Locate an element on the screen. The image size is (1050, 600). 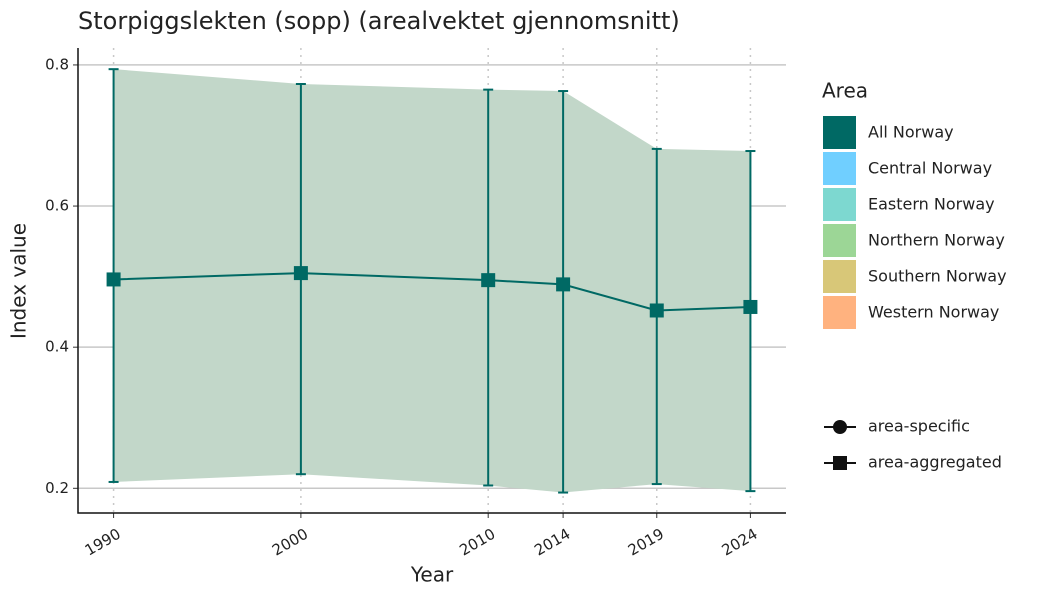
x-tick-label: 1990 is located at coordinates (103, 542).